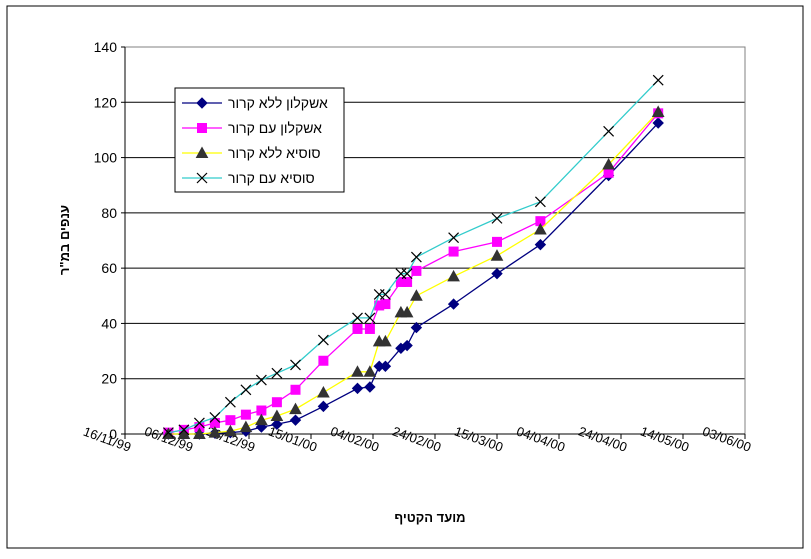  Describe the element at coordinates (64, 240) in the screenshot. I see `y-axis-title: ענפים במ"ר` at that location.